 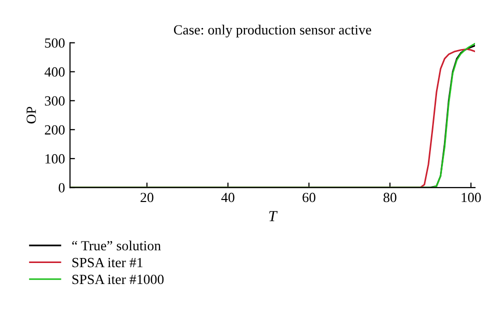 I want to click on y-tick-label: 0, so click(x=61, y=187).